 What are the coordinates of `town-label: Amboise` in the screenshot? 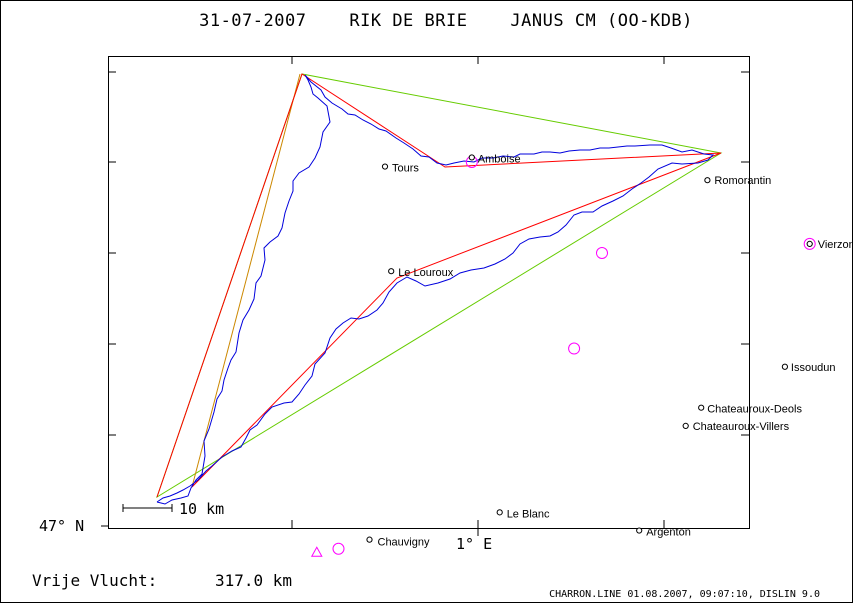 It's located at (499, 159).